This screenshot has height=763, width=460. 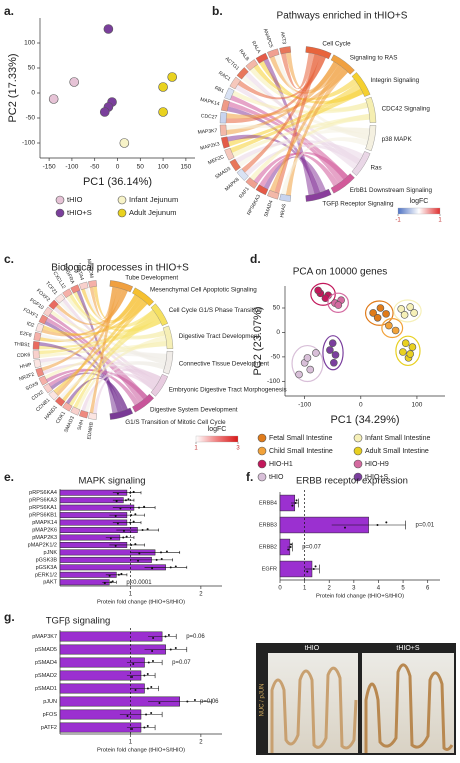 I want to click on chart-title: Biological processes in tHIO+S, so click(x=120, y=268).